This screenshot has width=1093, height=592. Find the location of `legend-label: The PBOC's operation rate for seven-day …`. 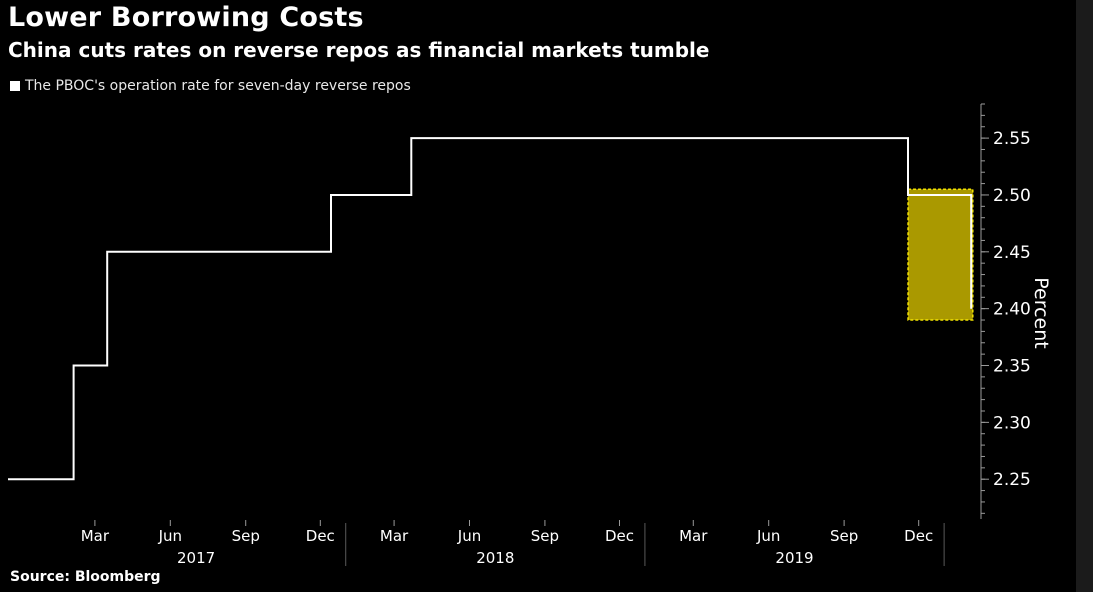

legend-label: The PBOC's operation rate for seven-day … is located at coordinates (218, 86).